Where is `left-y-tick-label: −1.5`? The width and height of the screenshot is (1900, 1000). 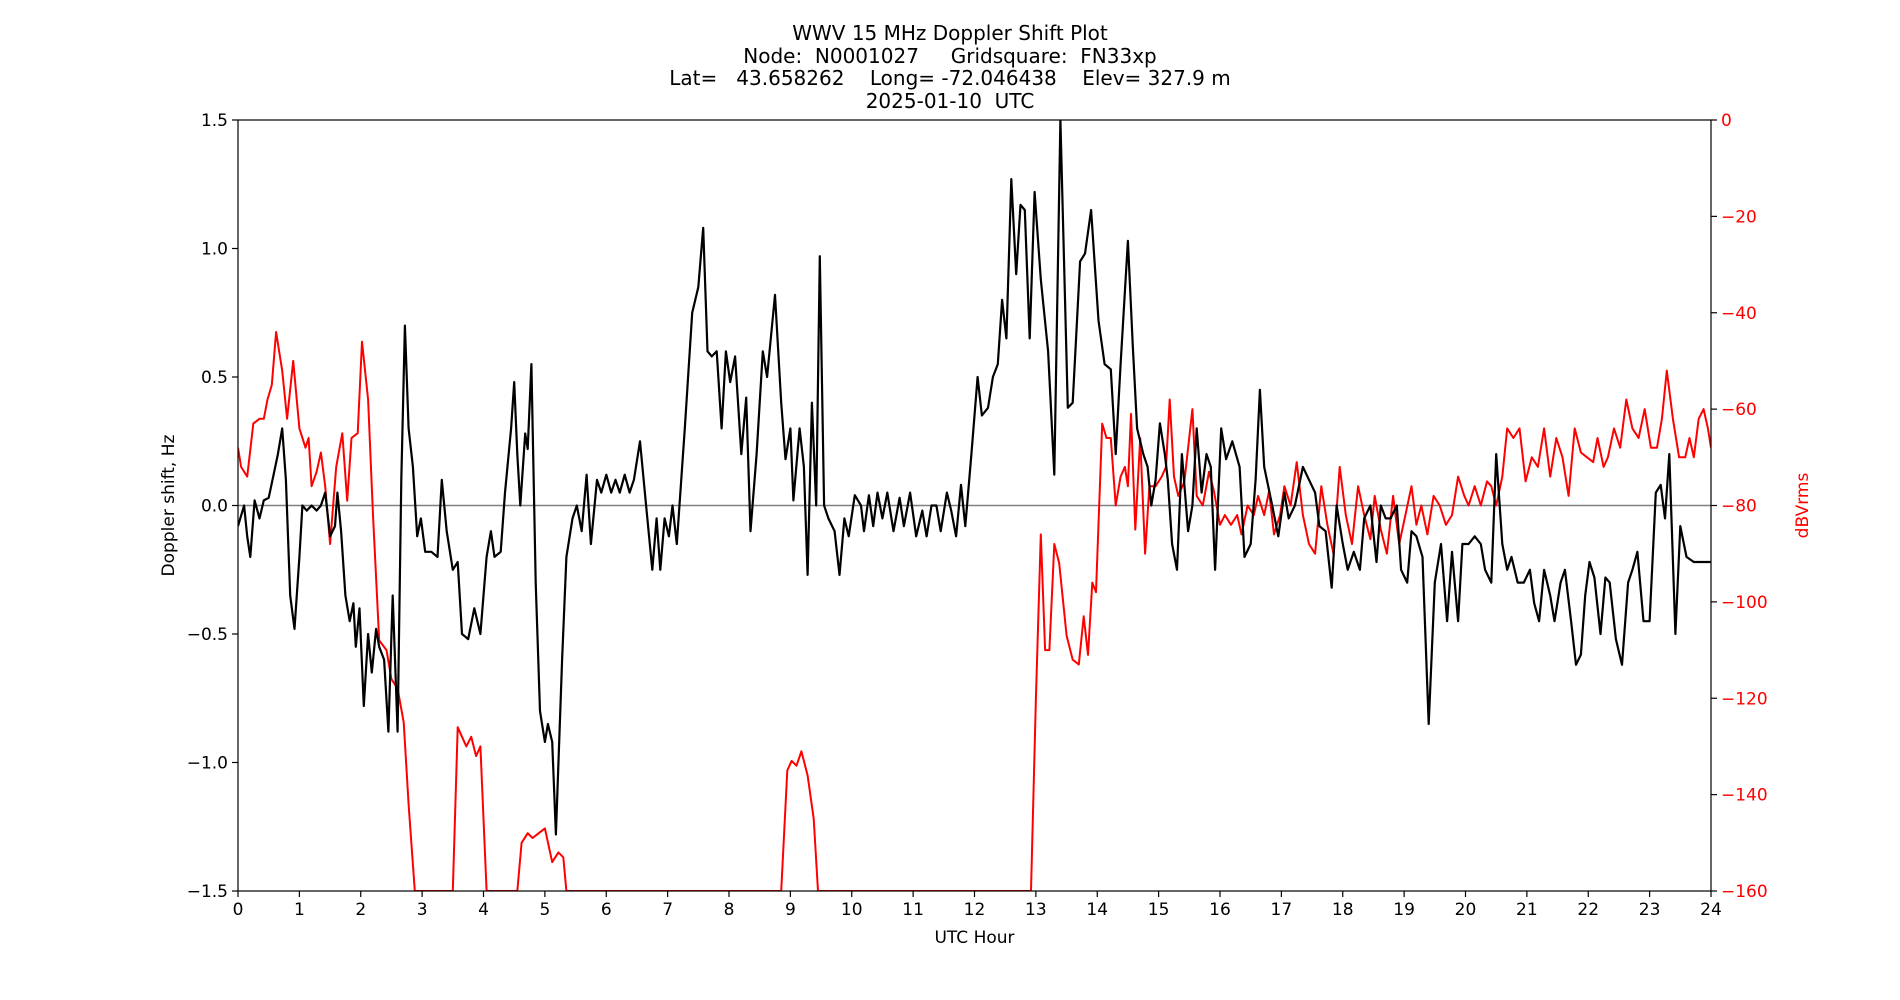 left-y-tick-label: −1.5 is located at coordinates (207, 892).